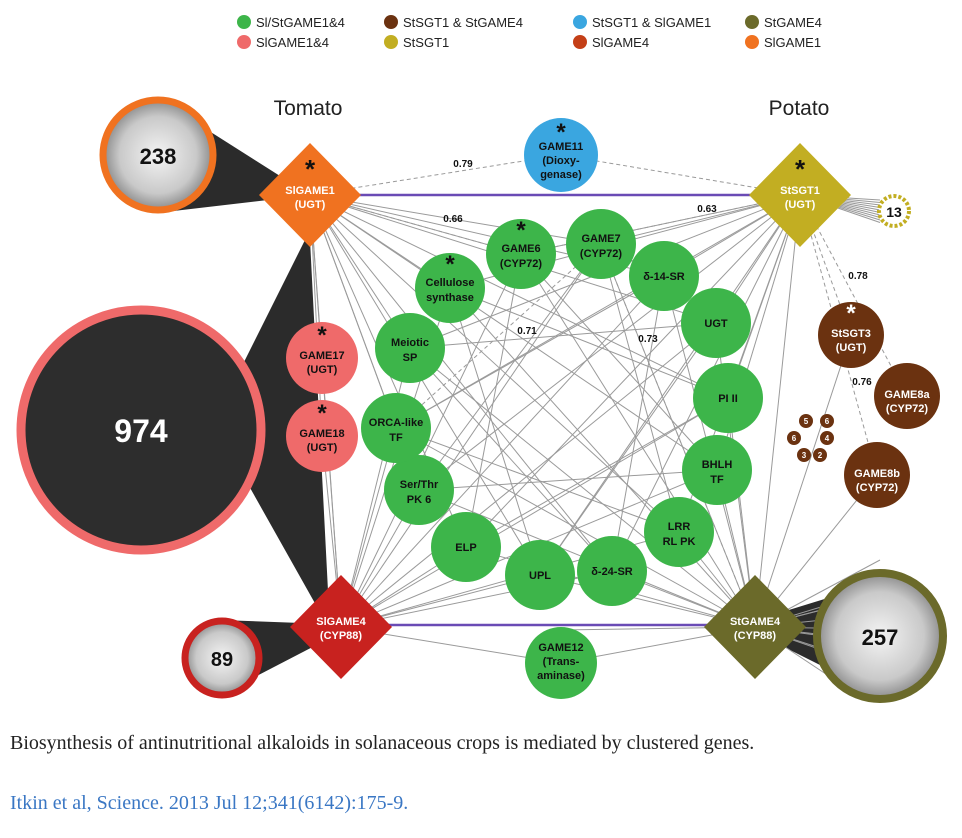  I want to click on green-node: Meiotic SP, so click(410, 348).